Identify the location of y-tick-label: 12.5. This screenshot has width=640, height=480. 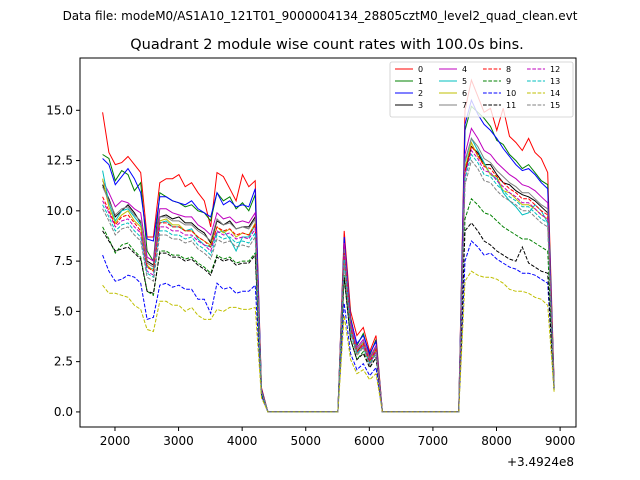
(59, 161).